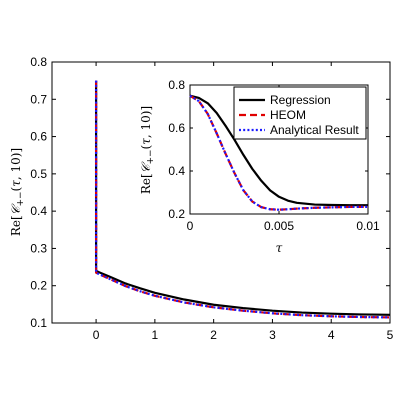  Describe the element at coordinates (38, 248) in the screenshot. I see `y-tick-label: 0.3` at that location.